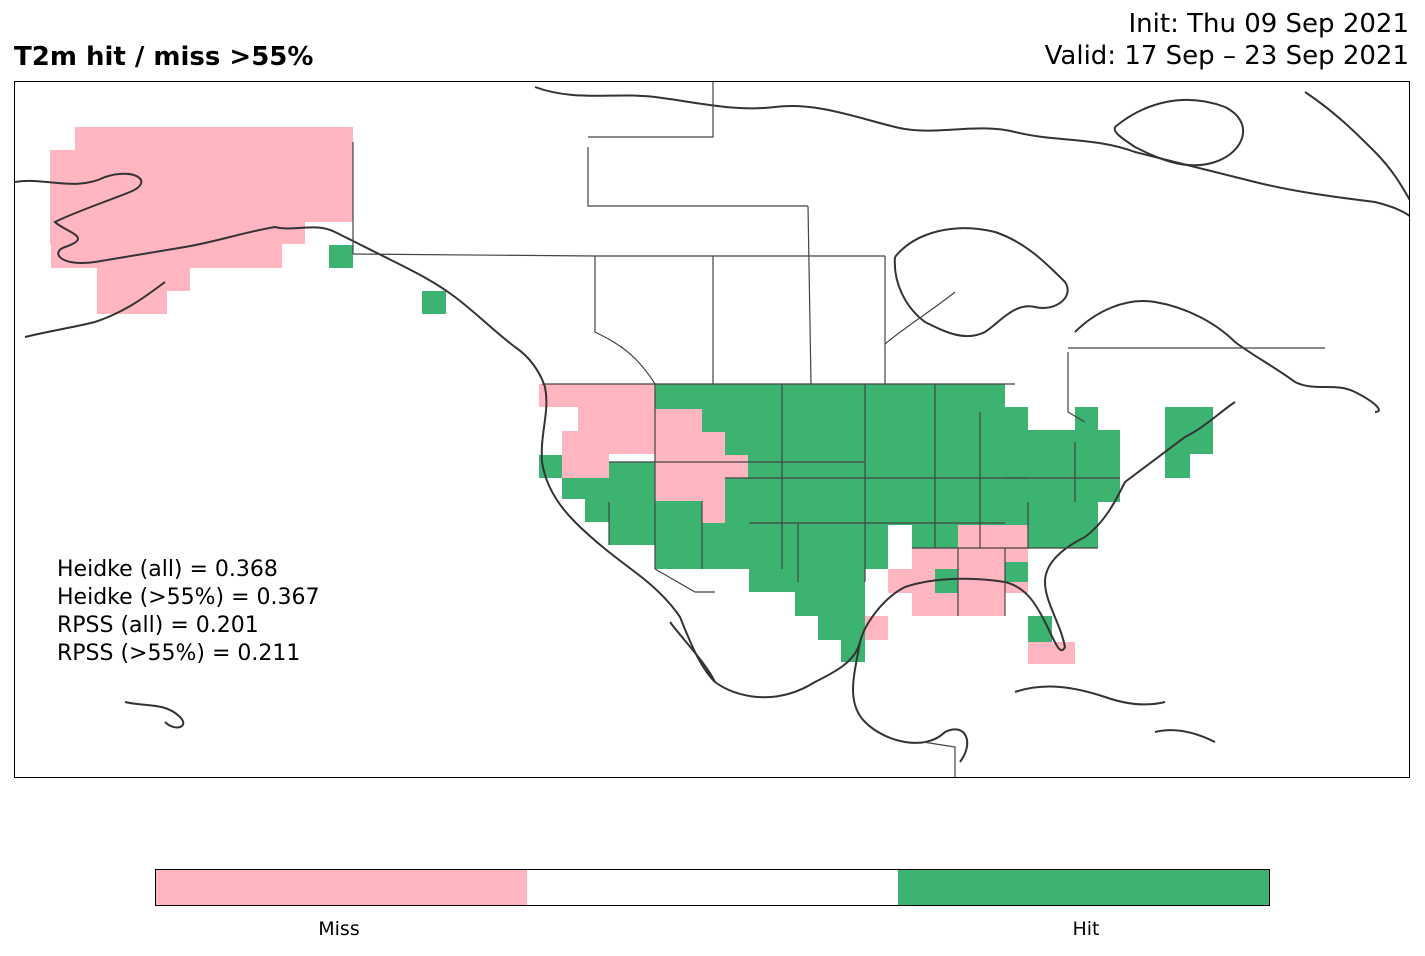 This screenshot has height=956, width=1425. I want to click on heidke-55: Heidke (>55%) = 0.367, so click(188, 597).